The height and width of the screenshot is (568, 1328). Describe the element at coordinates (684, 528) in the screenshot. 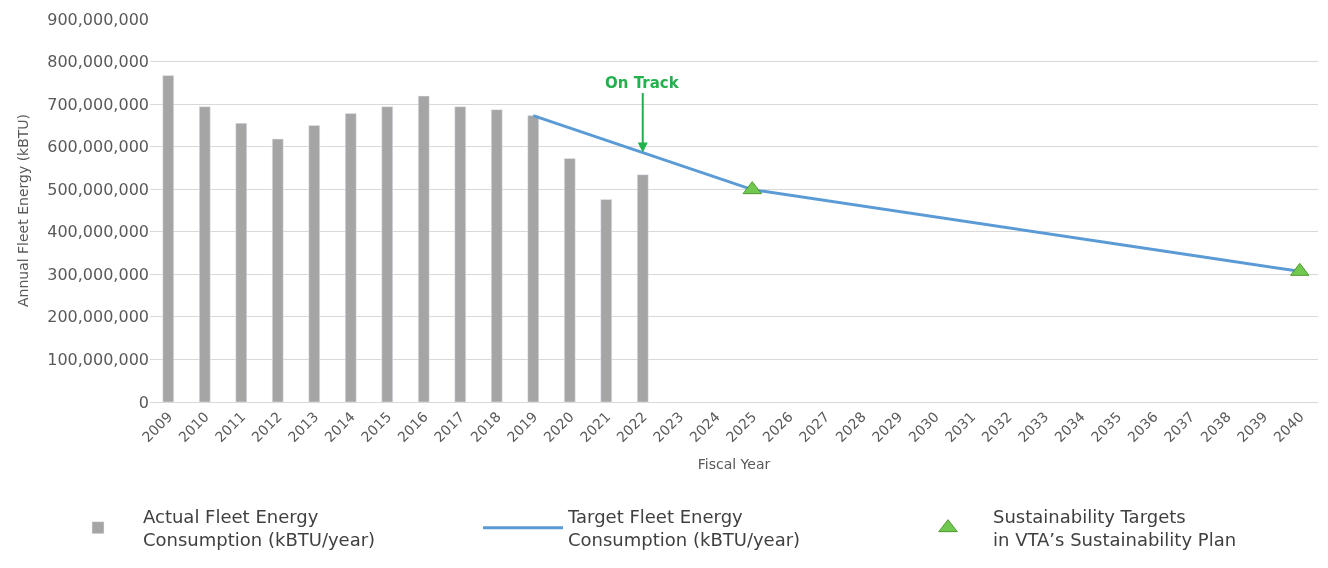

I see `legend-label: Target Fleet Energy Consumption (kBTU/year)` at that location.